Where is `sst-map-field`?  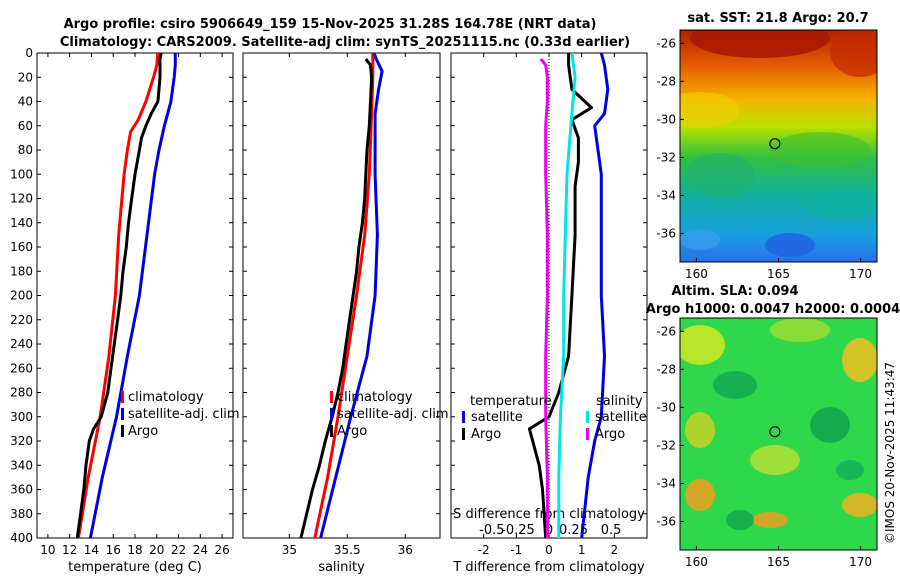 sst-map-field is located at coordinates (778, 146).